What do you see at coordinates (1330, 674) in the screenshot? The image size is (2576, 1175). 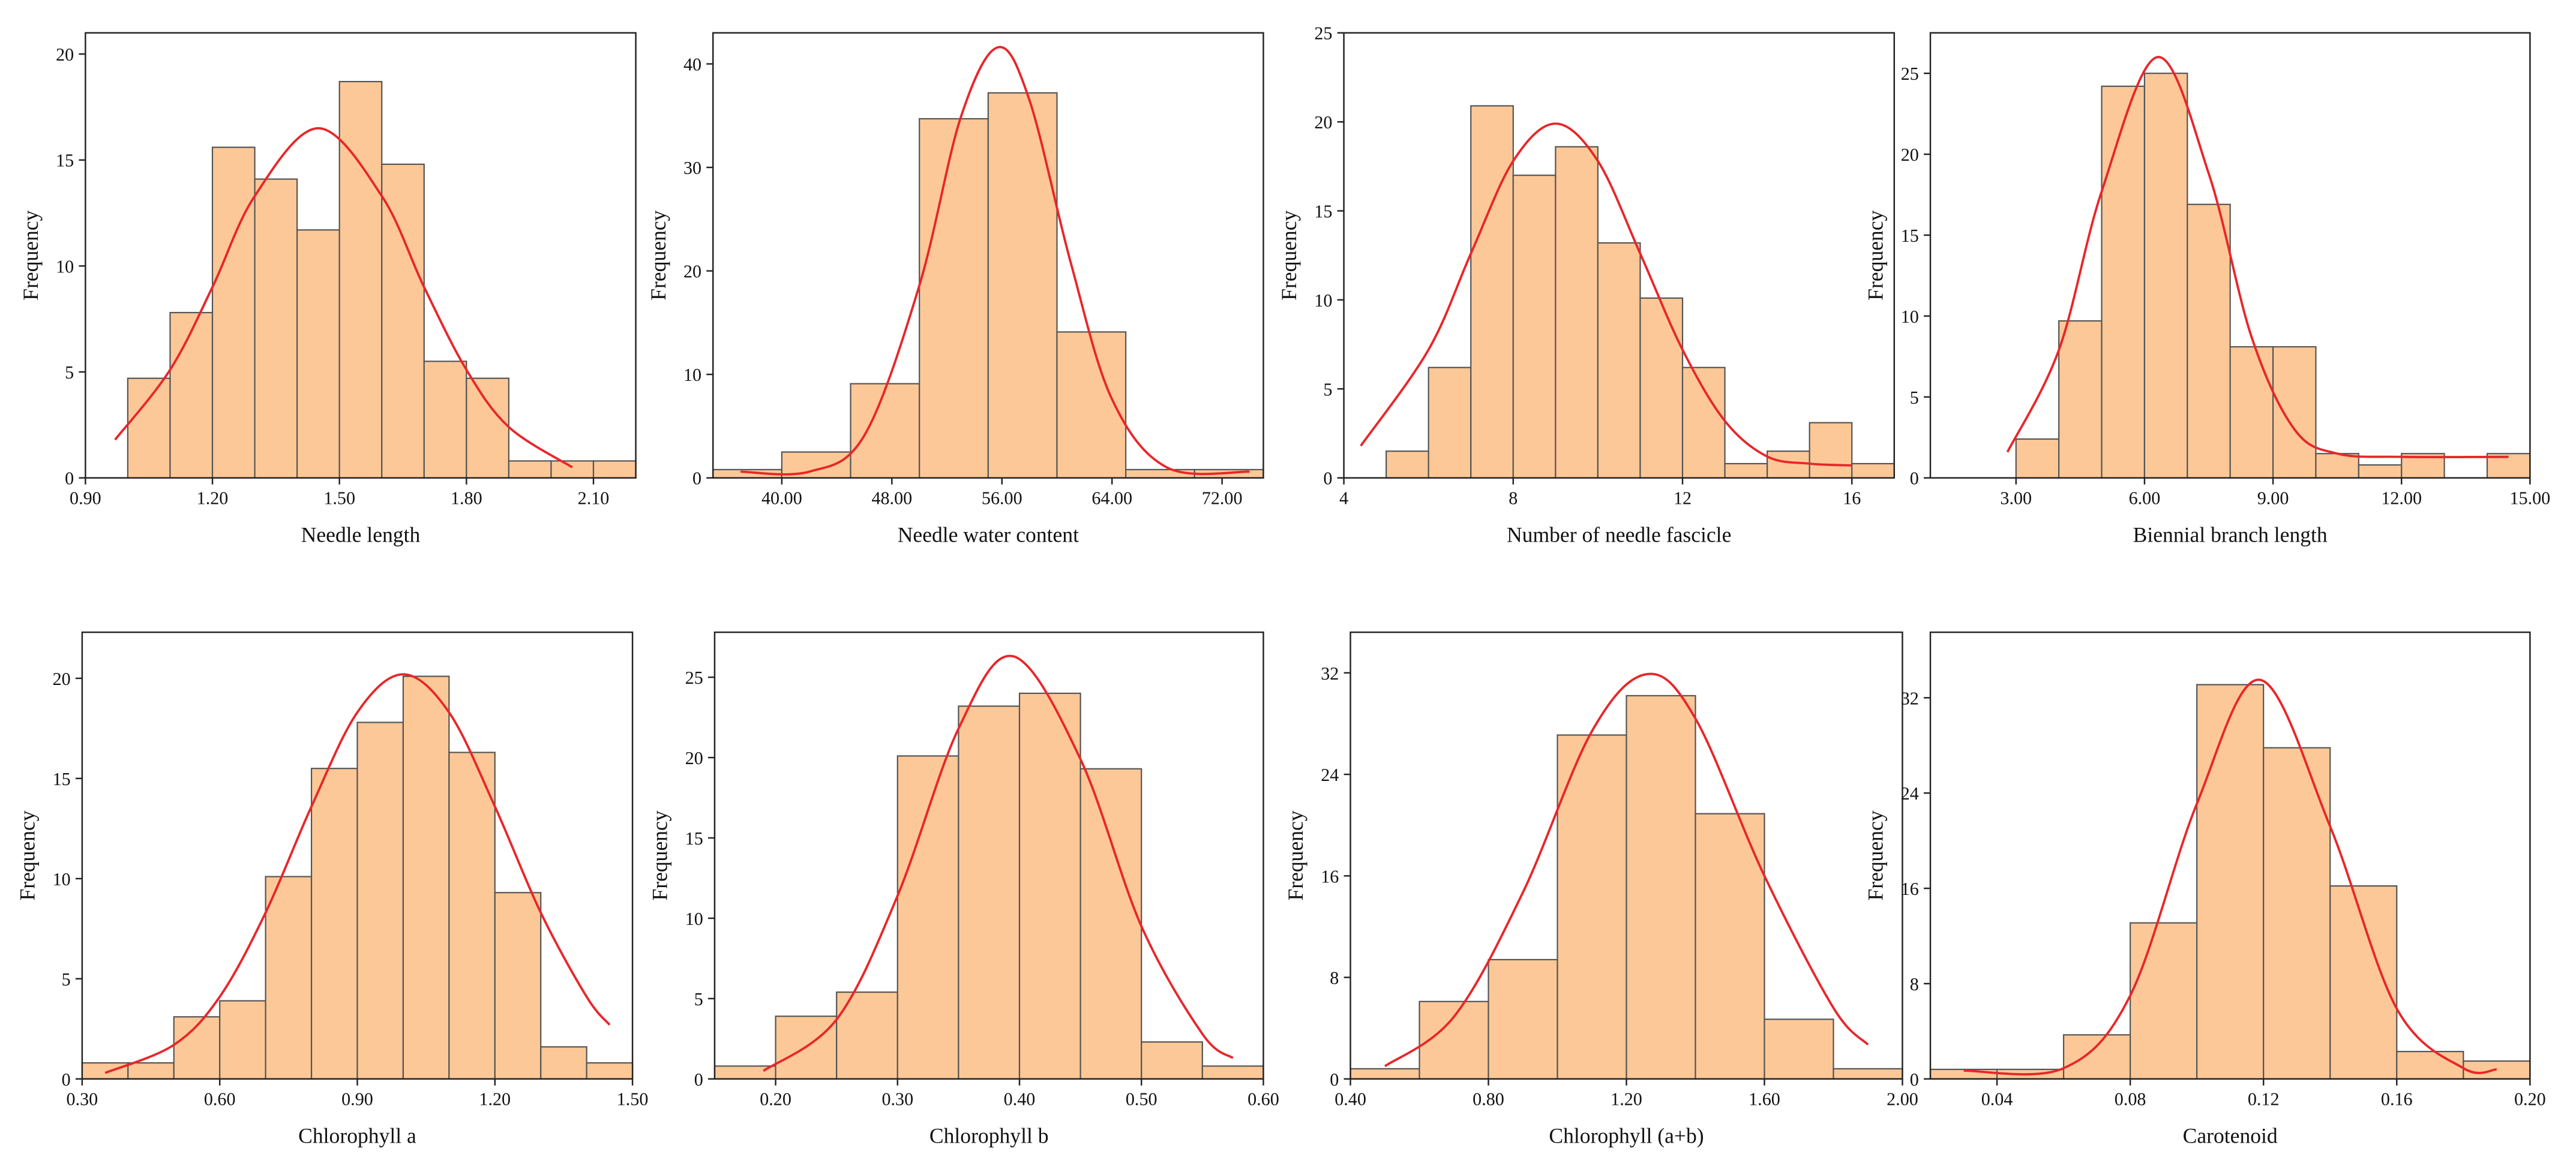 I see `y-tick-label: 32` at bounding box center [1330, 674].